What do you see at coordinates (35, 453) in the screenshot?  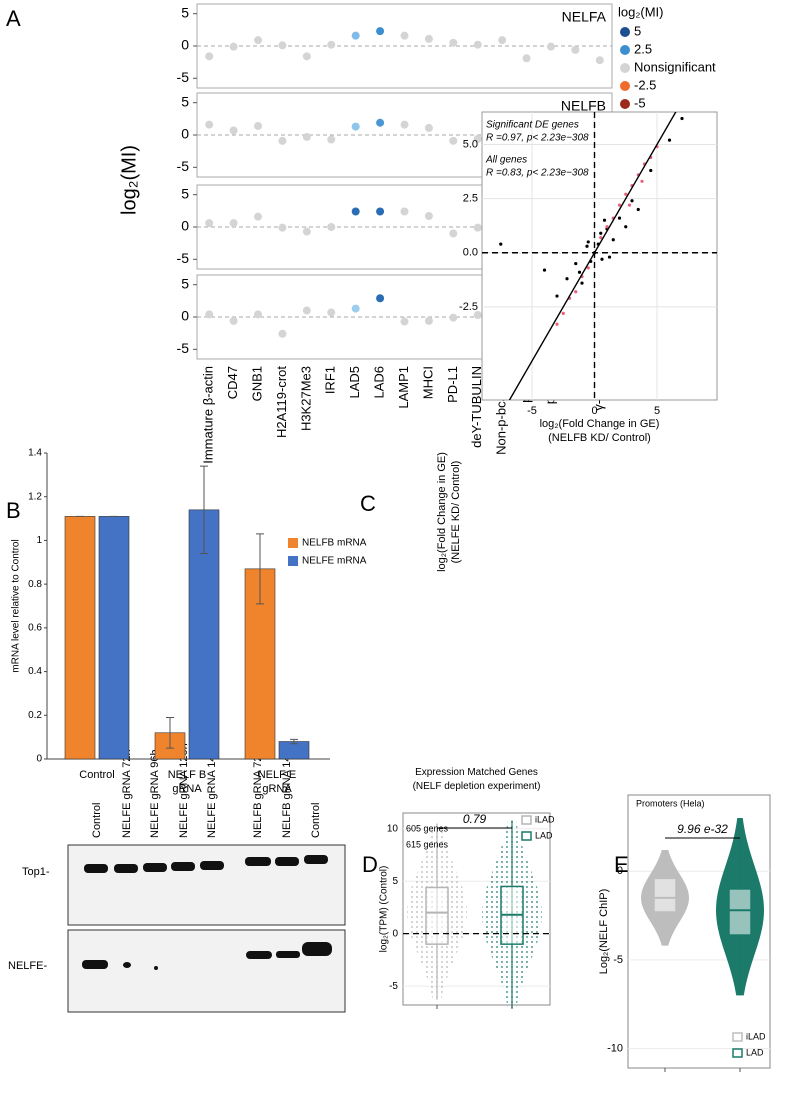 I see `y-tick-label: 1.4` at bounding box center [35, 453].